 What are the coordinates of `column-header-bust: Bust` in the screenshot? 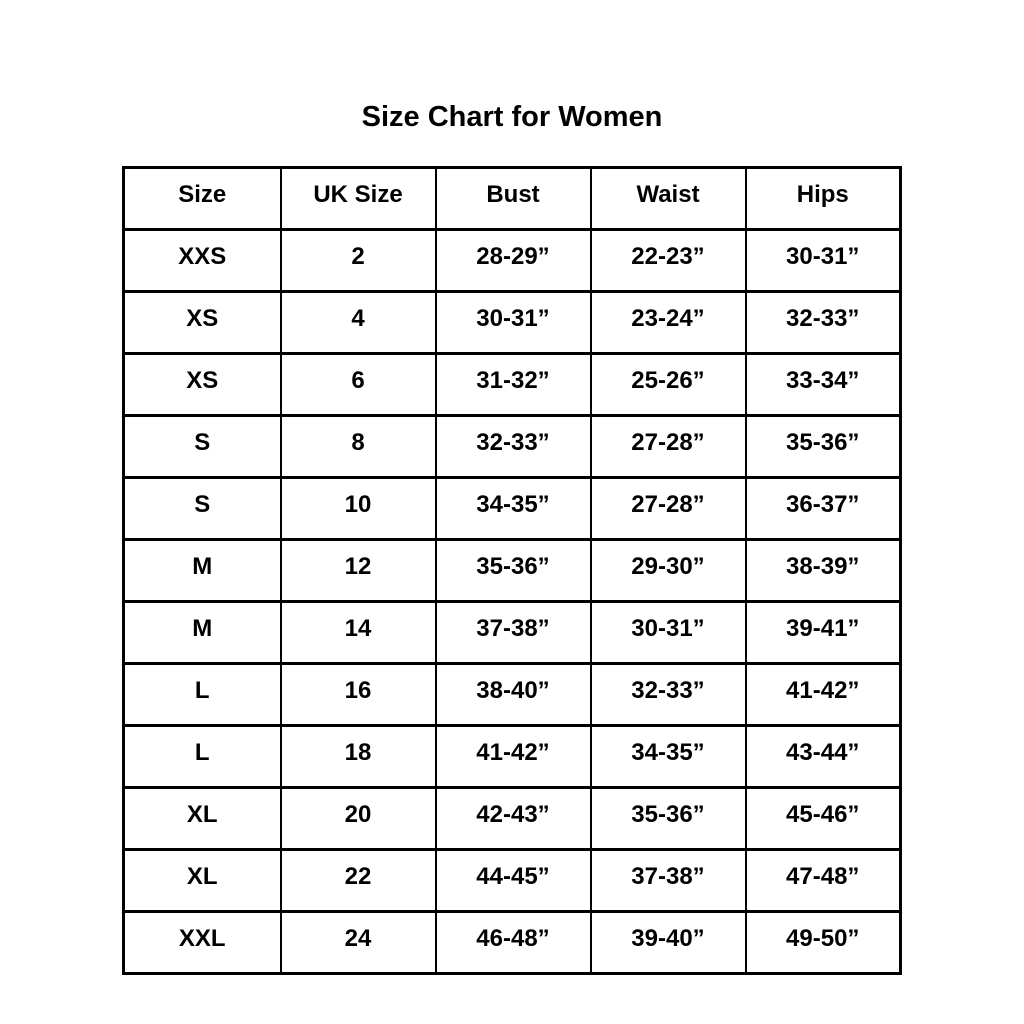 It's located at (513, 198).